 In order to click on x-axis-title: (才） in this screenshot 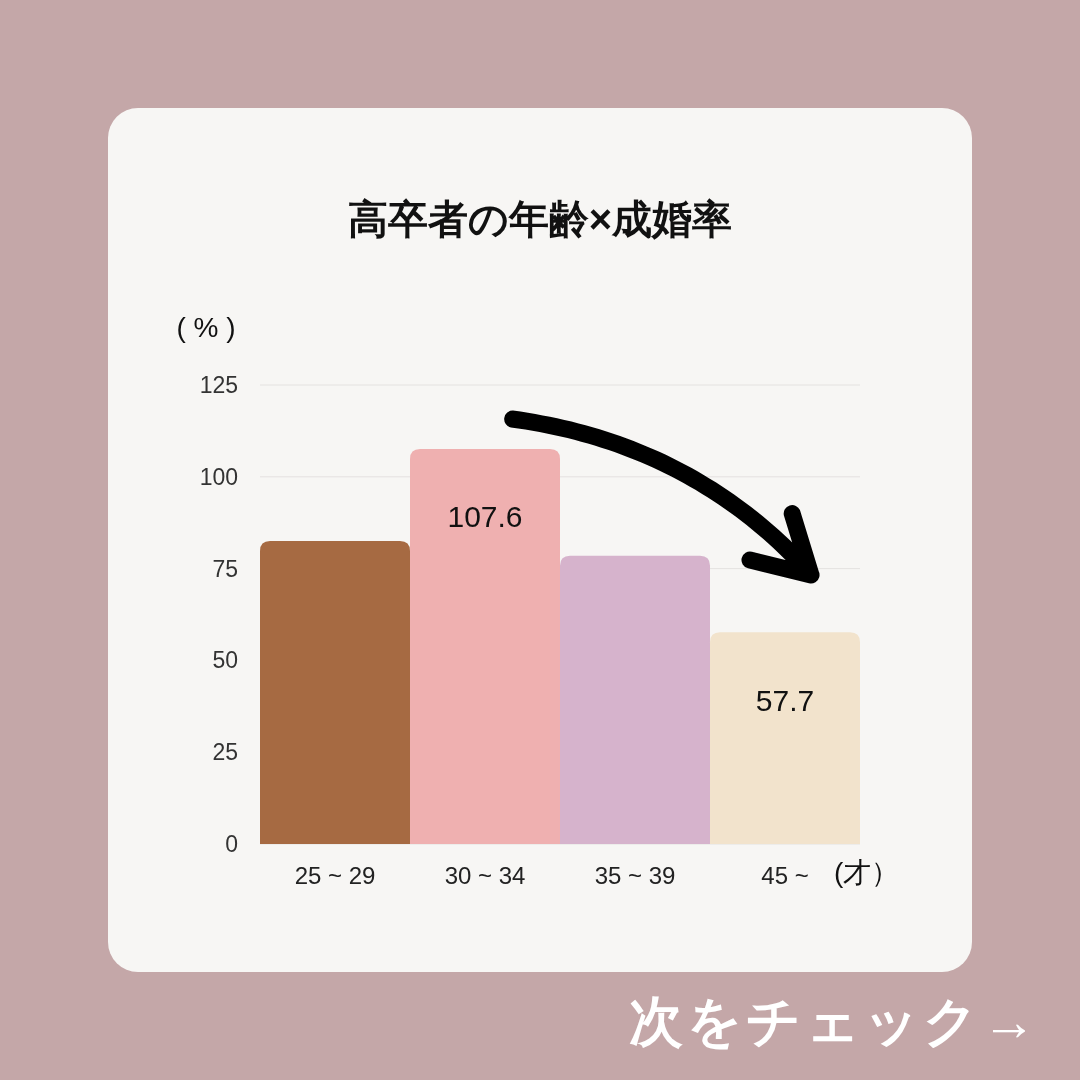, I will do `click(867, 872)`.